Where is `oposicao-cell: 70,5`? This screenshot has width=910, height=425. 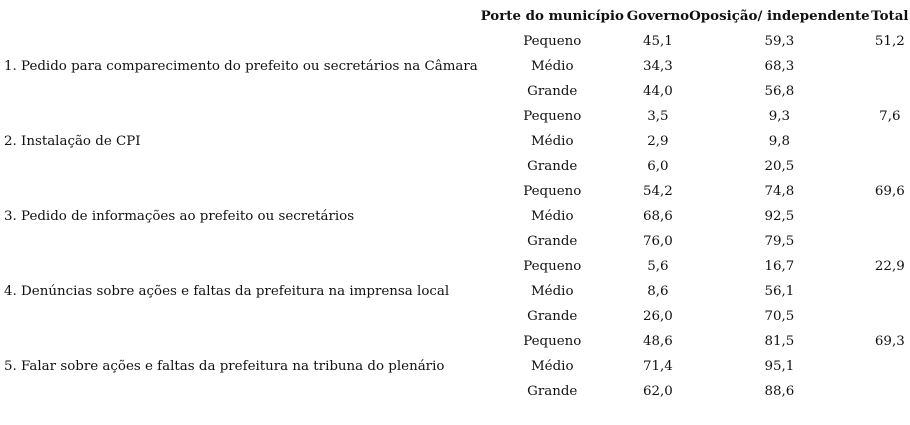
oposicao-cell: 70,5 is located at coordinates (779, 316).